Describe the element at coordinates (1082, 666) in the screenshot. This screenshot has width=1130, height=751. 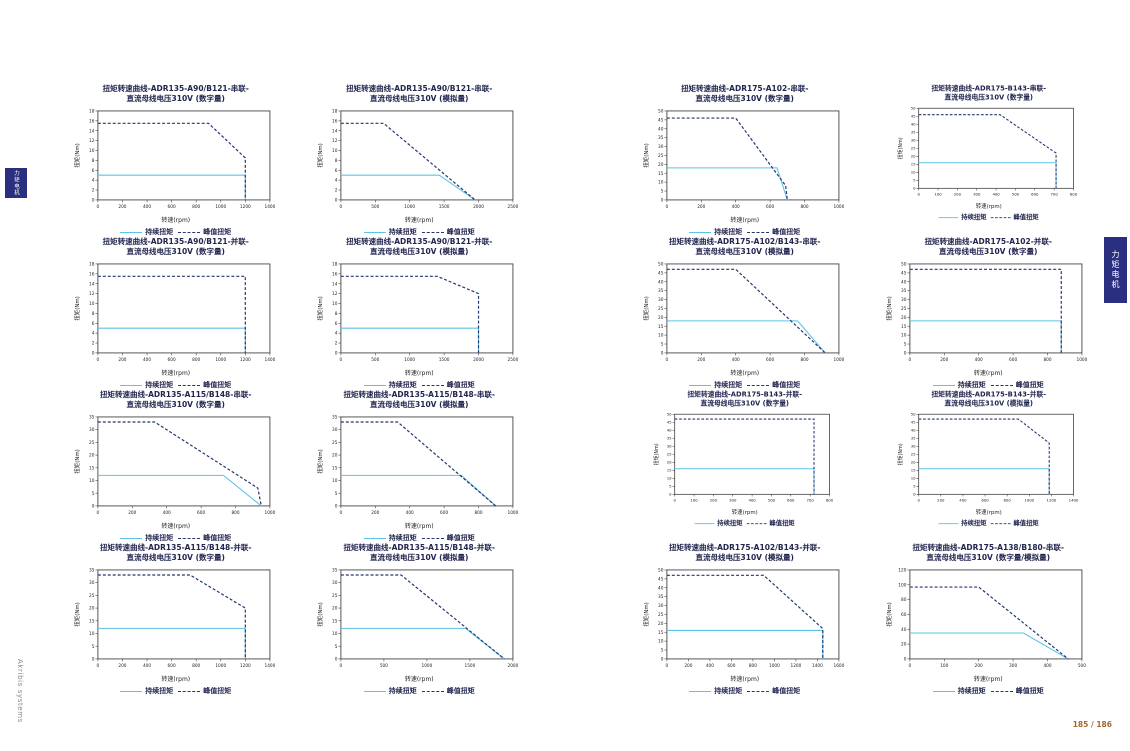
I see `svg-text: 500` at that location.